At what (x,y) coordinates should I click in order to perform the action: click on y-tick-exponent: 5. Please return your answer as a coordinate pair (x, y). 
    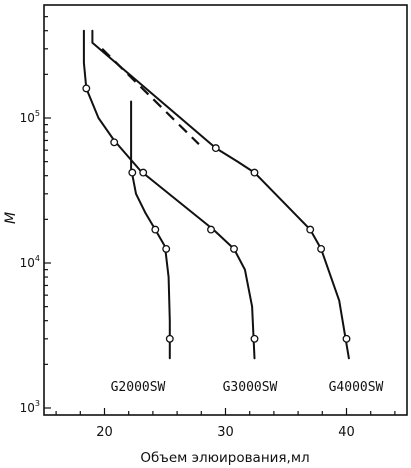
    Looking at the image, I should click on (37, 113).